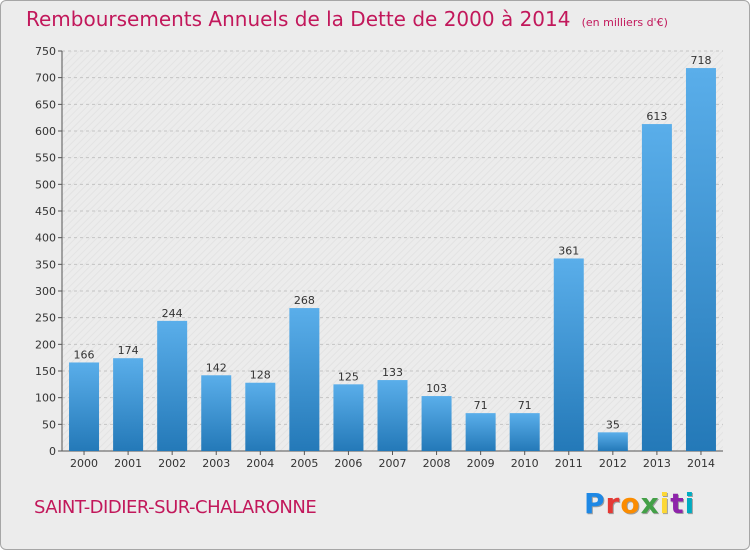  What do you see at coordinates (656, 288) in the screenshot?
I see `bar-2013` at bounding box center [656, 288].